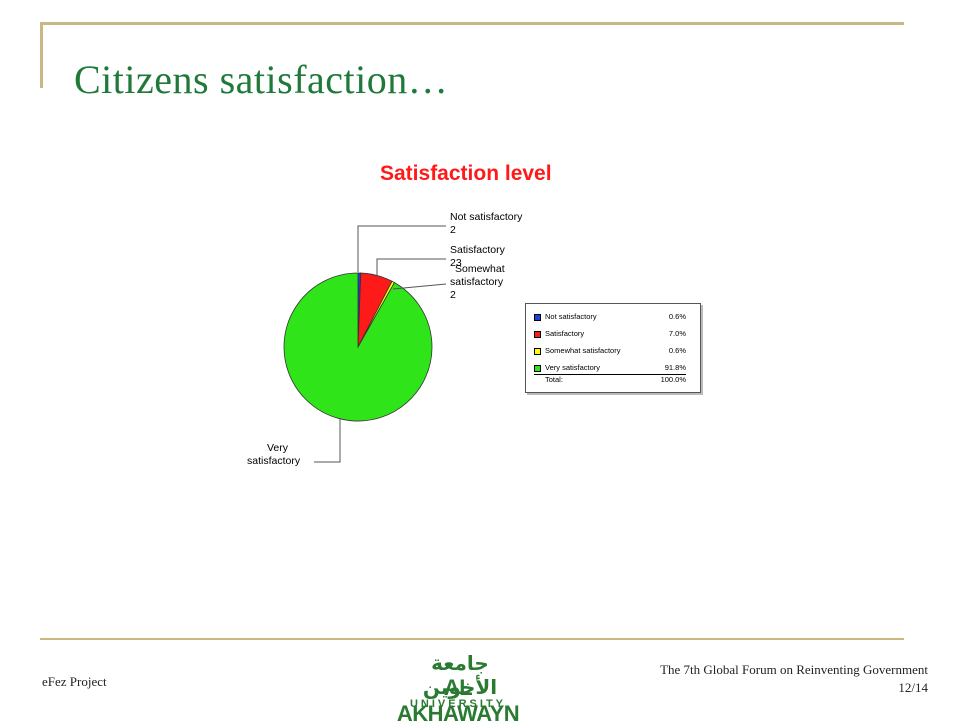 This screenshot has width=960, height=727. Describe the element at coordinates (537, 317) in the screenshot. I see `legend-swatch-blue` at that location.